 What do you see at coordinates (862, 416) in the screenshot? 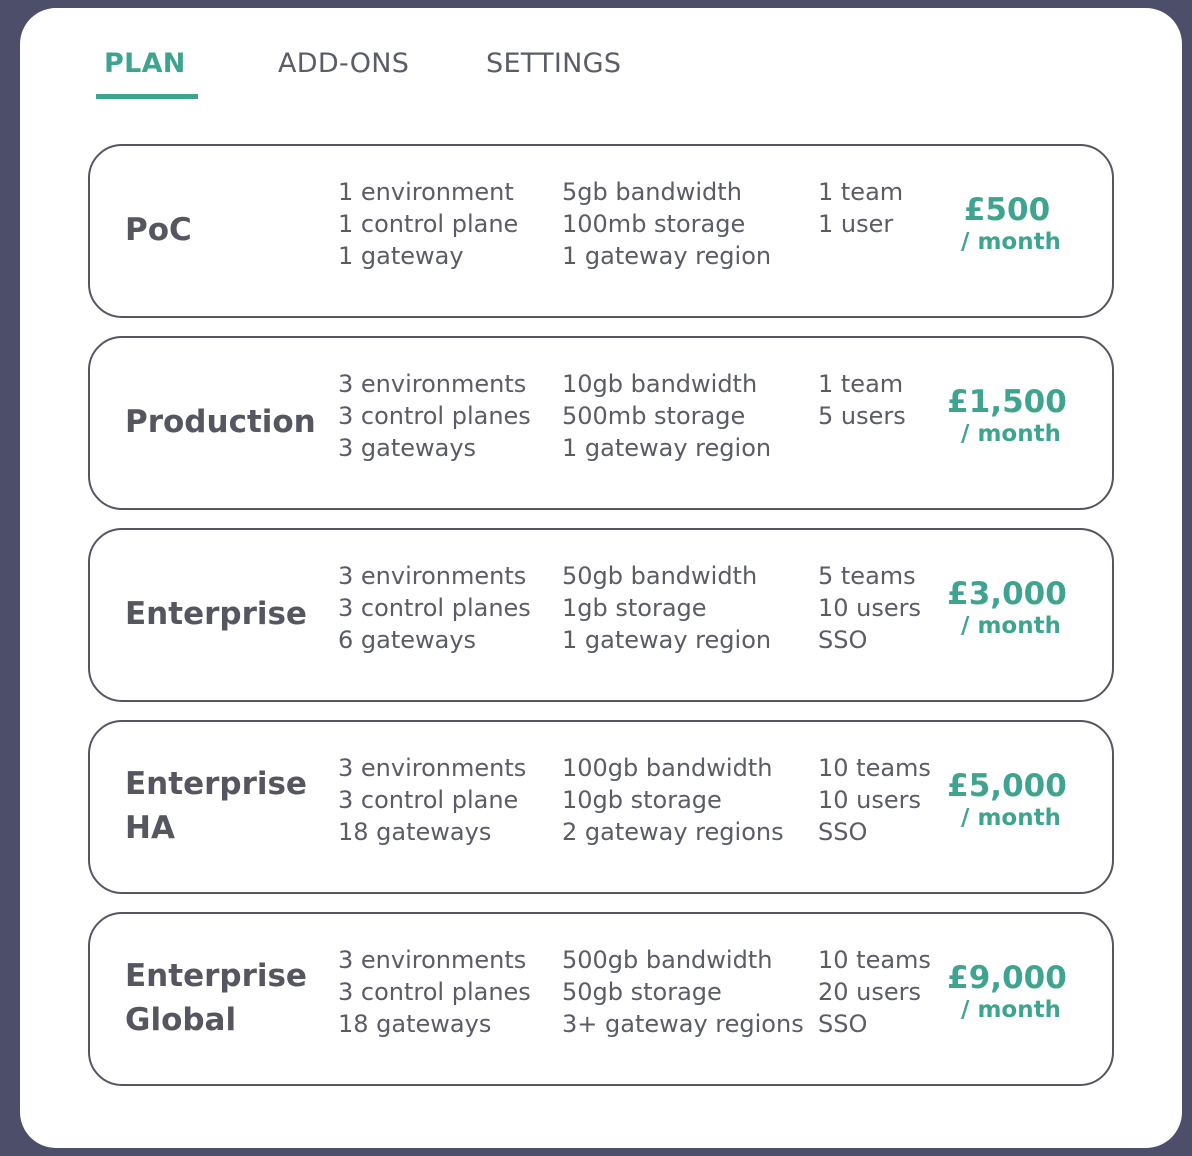
I see `feature-item: 5 users` at bounding box center [862, 416].